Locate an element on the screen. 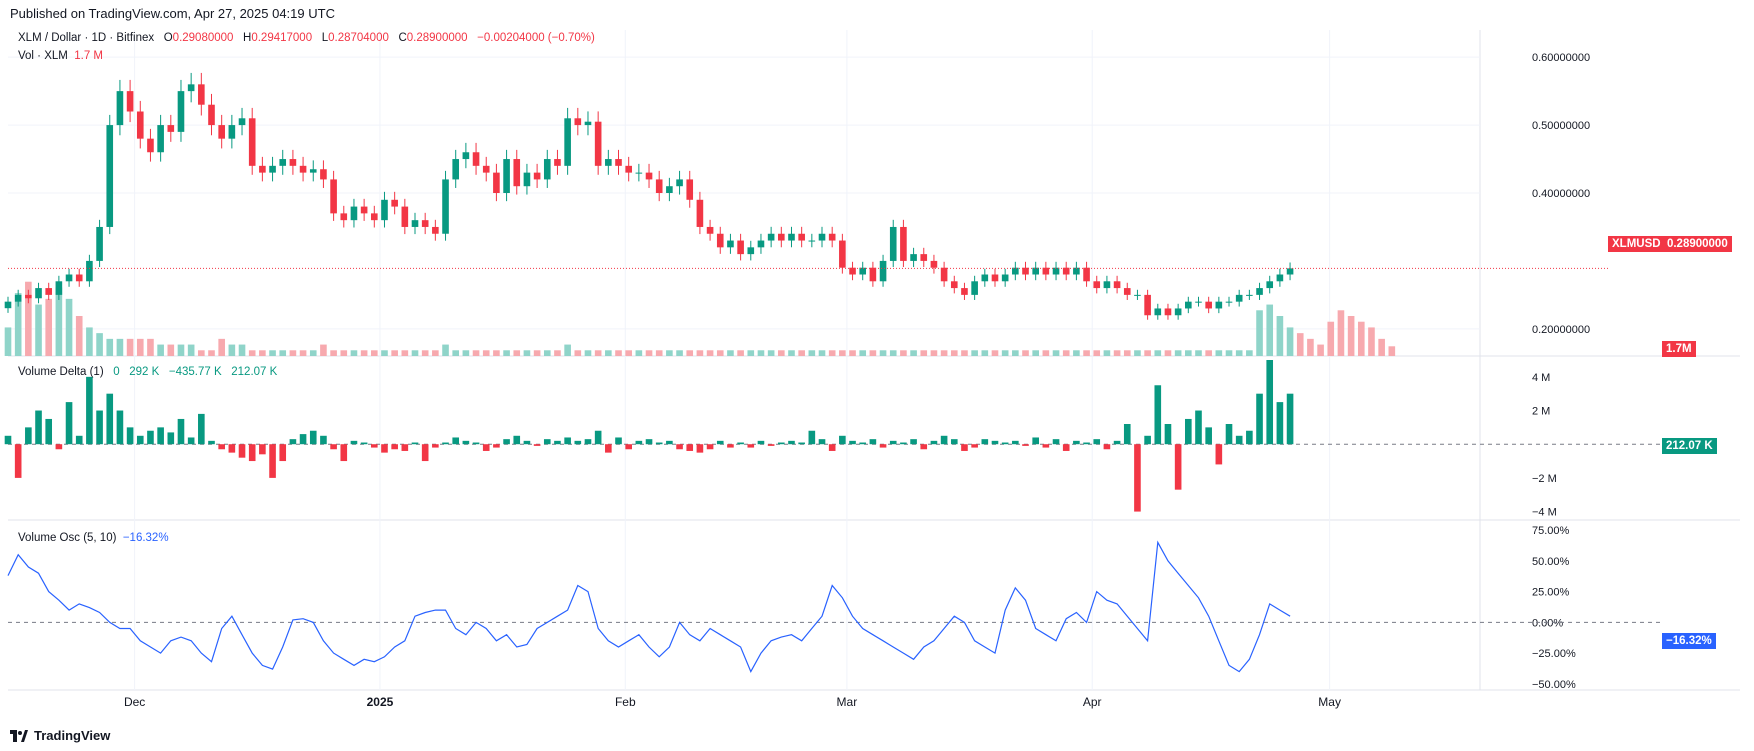 Image resolution: width=1754 pixels, height=751 pixels. high-label: H is located at coordinates (247, 38).